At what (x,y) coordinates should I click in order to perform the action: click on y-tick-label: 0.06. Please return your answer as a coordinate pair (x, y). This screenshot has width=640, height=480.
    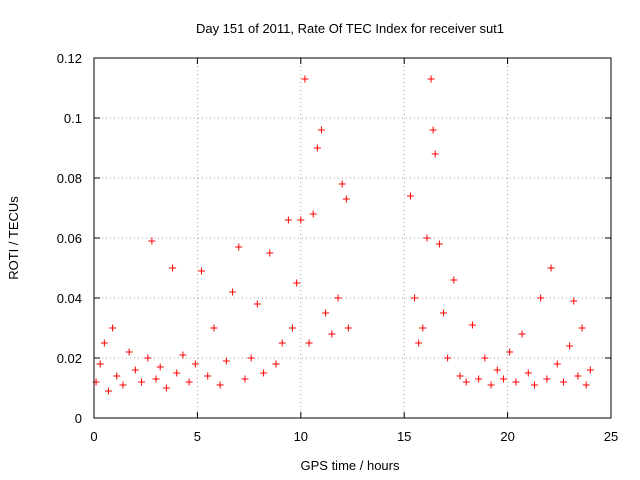
    Looking at the image, I should click on (69, 238).